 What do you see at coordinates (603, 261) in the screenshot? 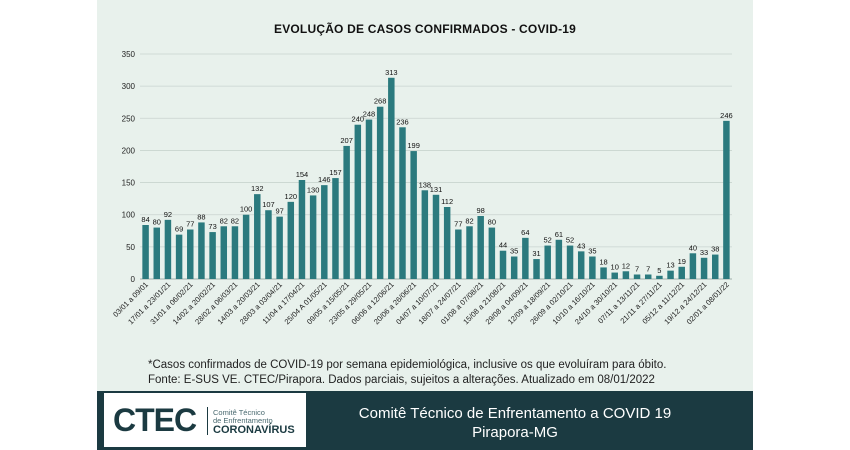
I see `data-label: 18` at bounding box center [603, 261].